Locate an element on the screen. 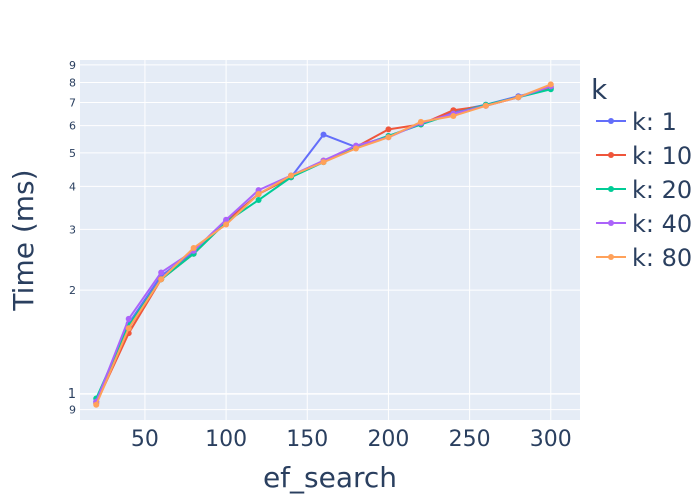  legend-label: k: 1 is located at coordinates (654, 122).